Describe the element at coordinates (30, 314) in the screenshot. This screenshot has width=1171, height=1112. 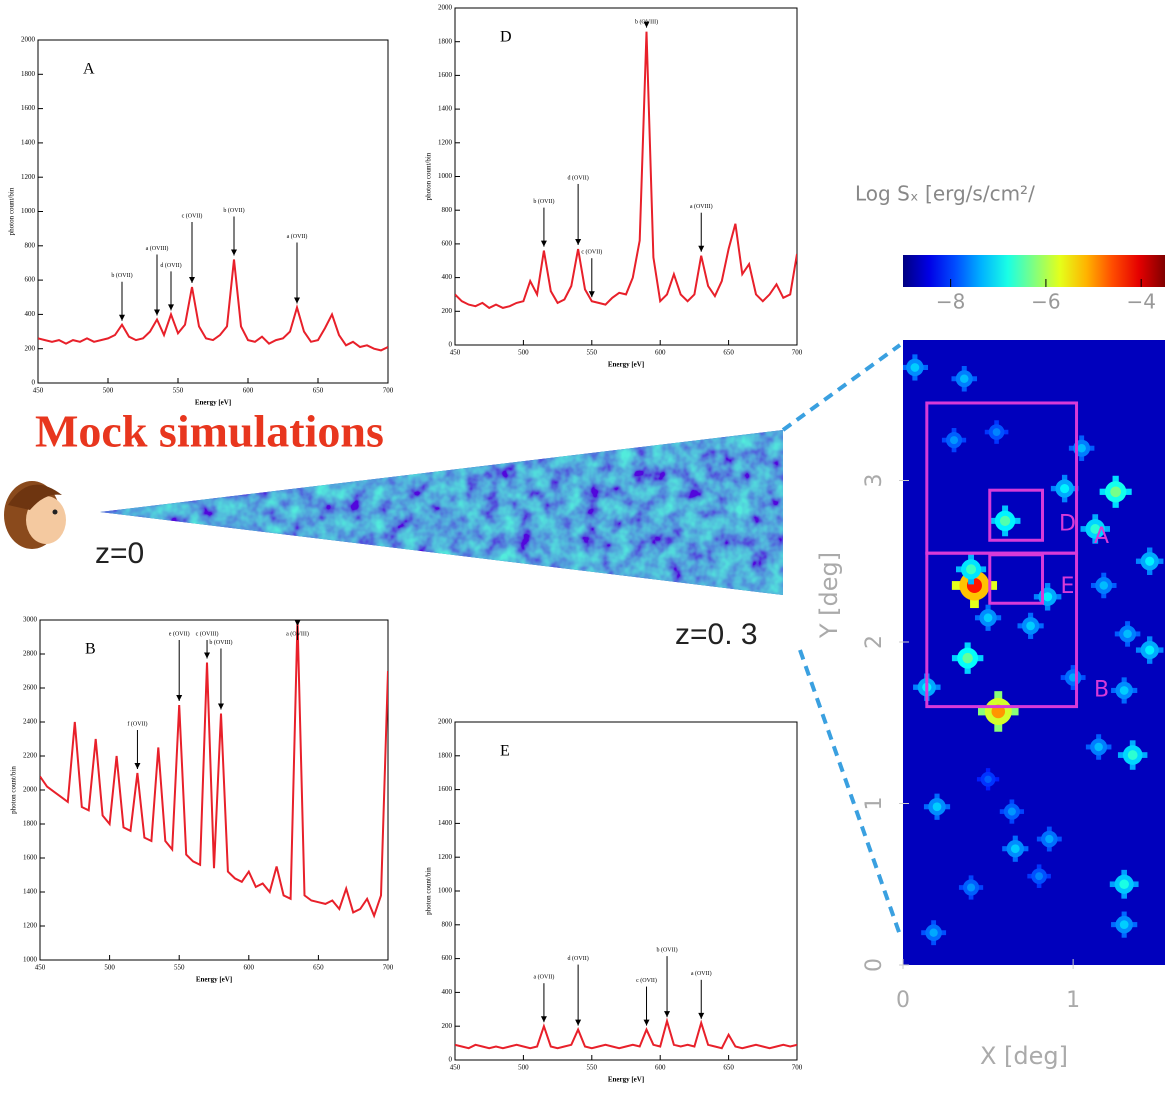
I see `y-tick-label: 400` at that location.